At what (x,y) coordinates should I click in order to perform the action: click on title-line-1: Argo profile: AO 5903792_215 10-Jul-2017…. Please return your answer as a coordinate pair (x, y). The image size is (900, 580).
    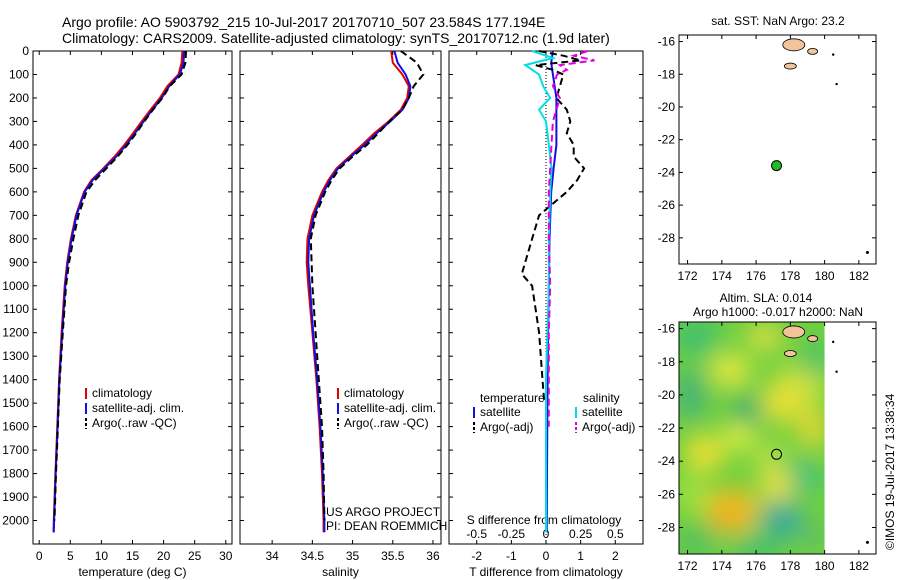
    Looking at the image, I should click on (304, 22).